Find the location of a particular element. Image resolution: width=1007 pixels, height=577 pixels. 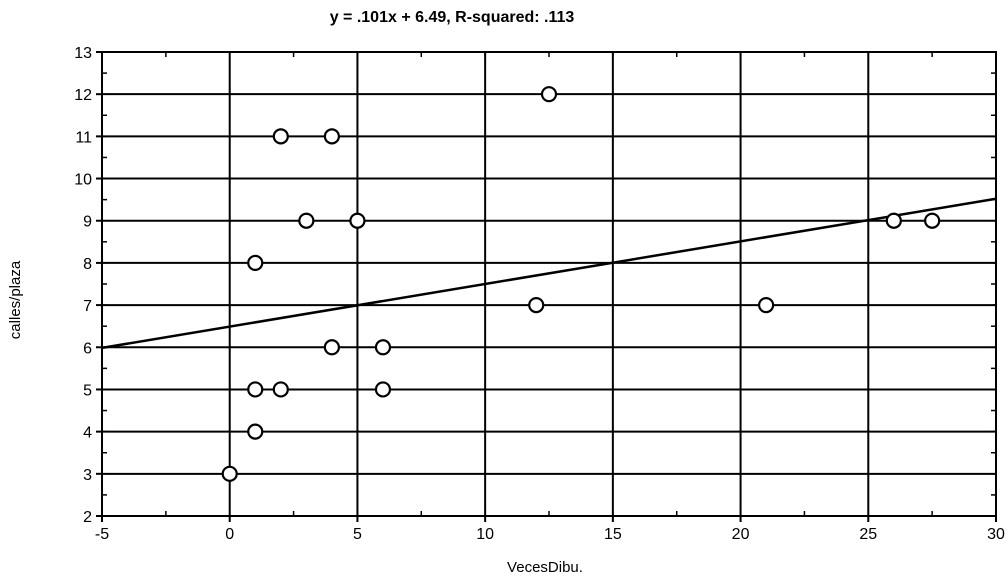

y-tick-label: 3 is located at coordinates (87, 475).